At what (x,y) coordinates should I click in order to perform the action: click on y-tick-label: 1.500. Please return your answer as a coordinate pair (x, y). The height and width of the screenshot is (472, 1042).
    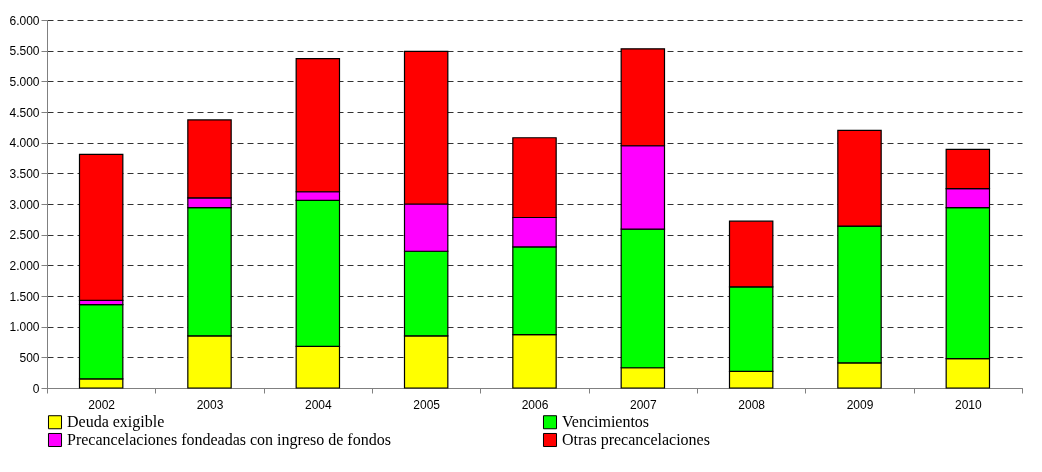
    Looking at the image, I should click on (24, 296).